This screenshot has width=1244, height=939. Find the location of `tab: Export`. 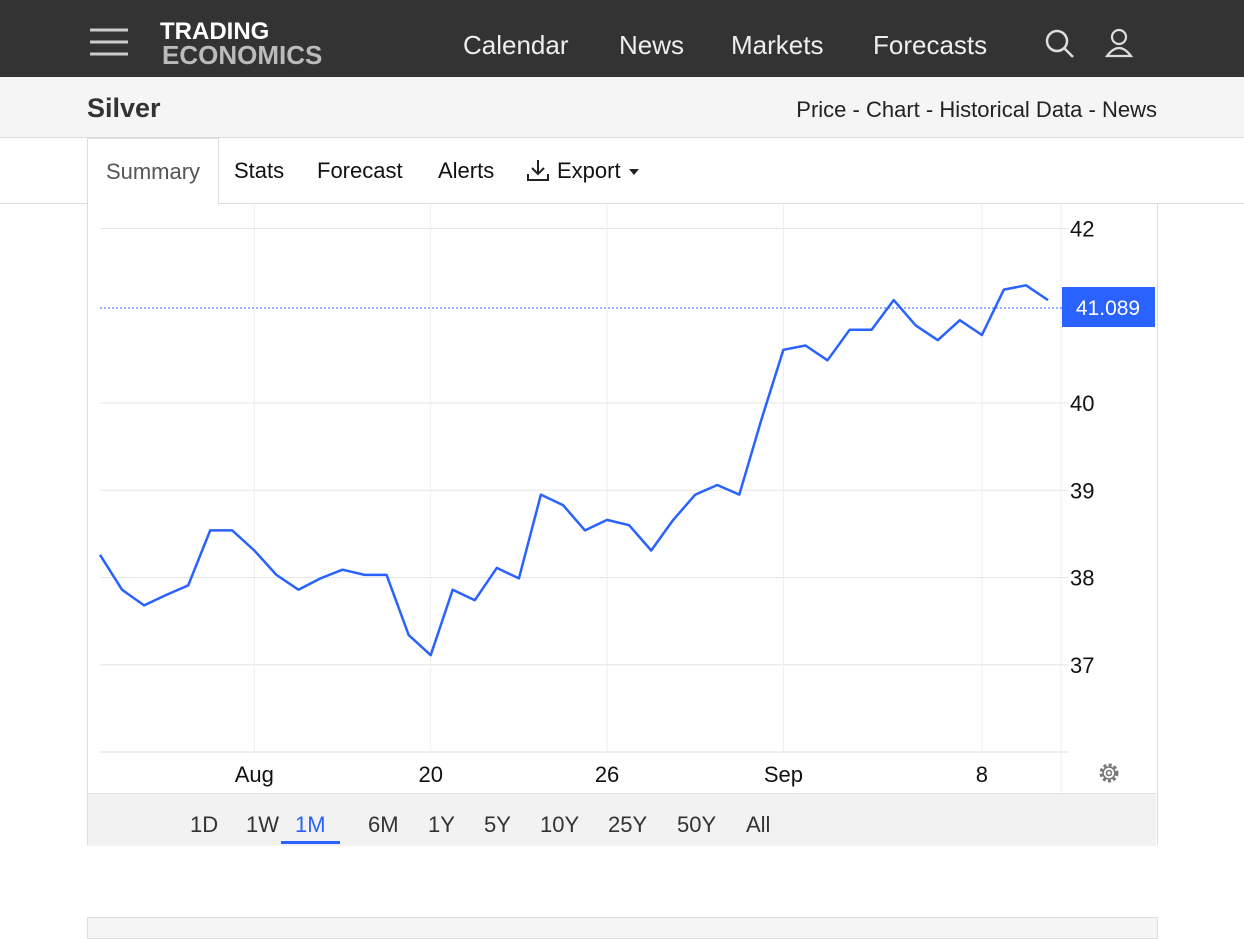

tab: Export is located at coordinates (589, 170).